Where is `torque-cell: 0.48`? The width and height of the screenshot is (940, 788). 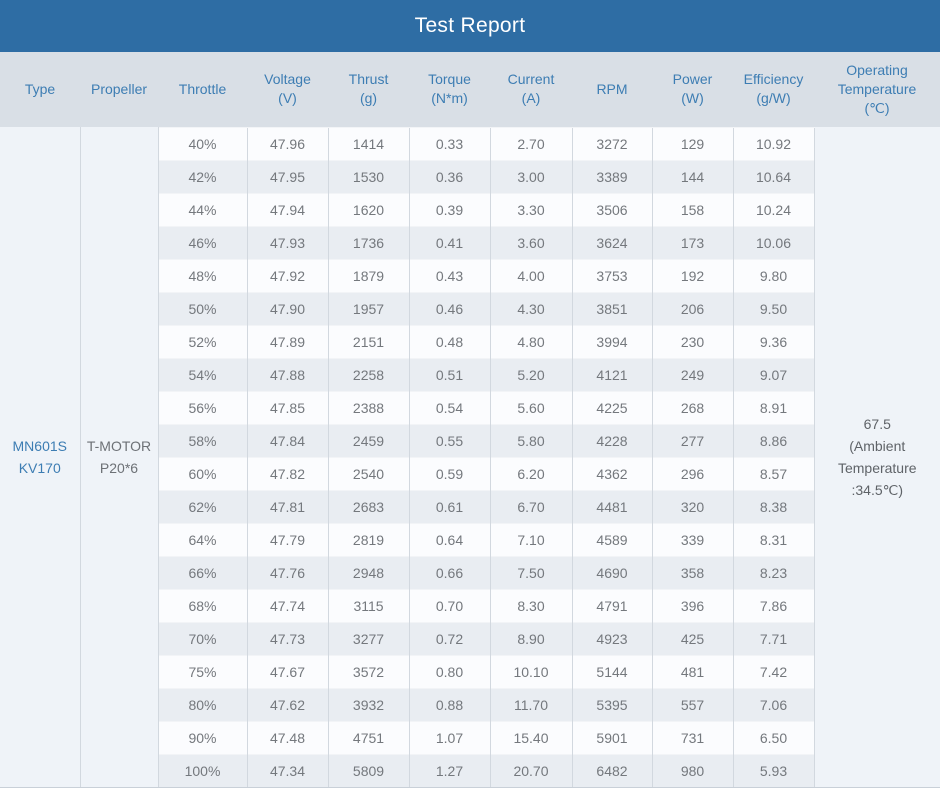
torque-cell: 0.48 is located at coordinates (449, 341).